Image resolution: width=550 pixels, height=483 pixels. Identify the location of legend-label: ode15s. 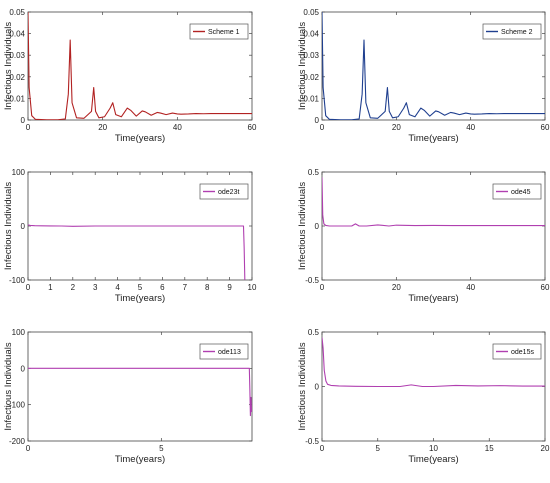
(522, 352).